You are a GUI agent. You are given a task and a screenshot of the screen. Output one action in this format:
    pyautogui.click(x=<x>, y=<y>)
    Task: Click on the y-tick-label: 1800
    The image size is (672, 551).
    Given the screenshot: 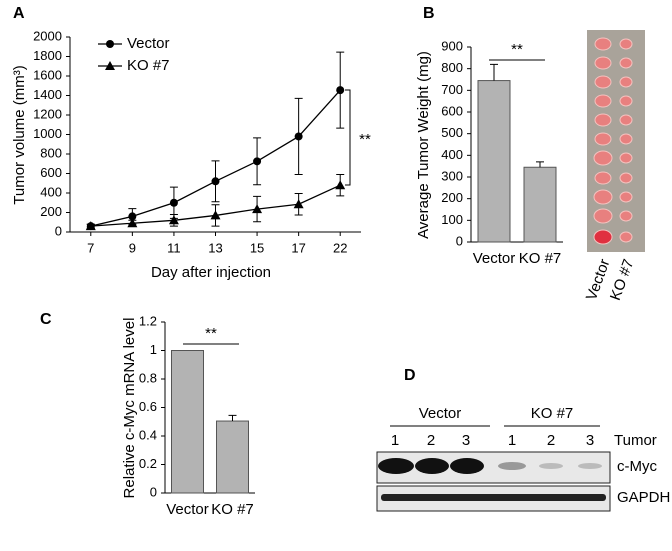 What is the action you would take?
    pyautogui.click(x=47, y=55)
    